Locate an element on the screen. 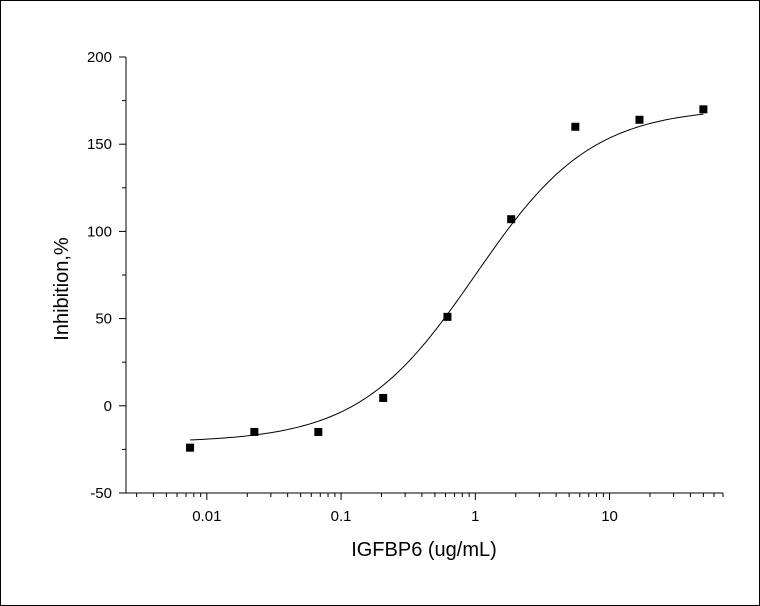 Image resolution: width=760 pixels, height=606 pixels. x-tick-label: 10 is located at coordinates (609, 516).